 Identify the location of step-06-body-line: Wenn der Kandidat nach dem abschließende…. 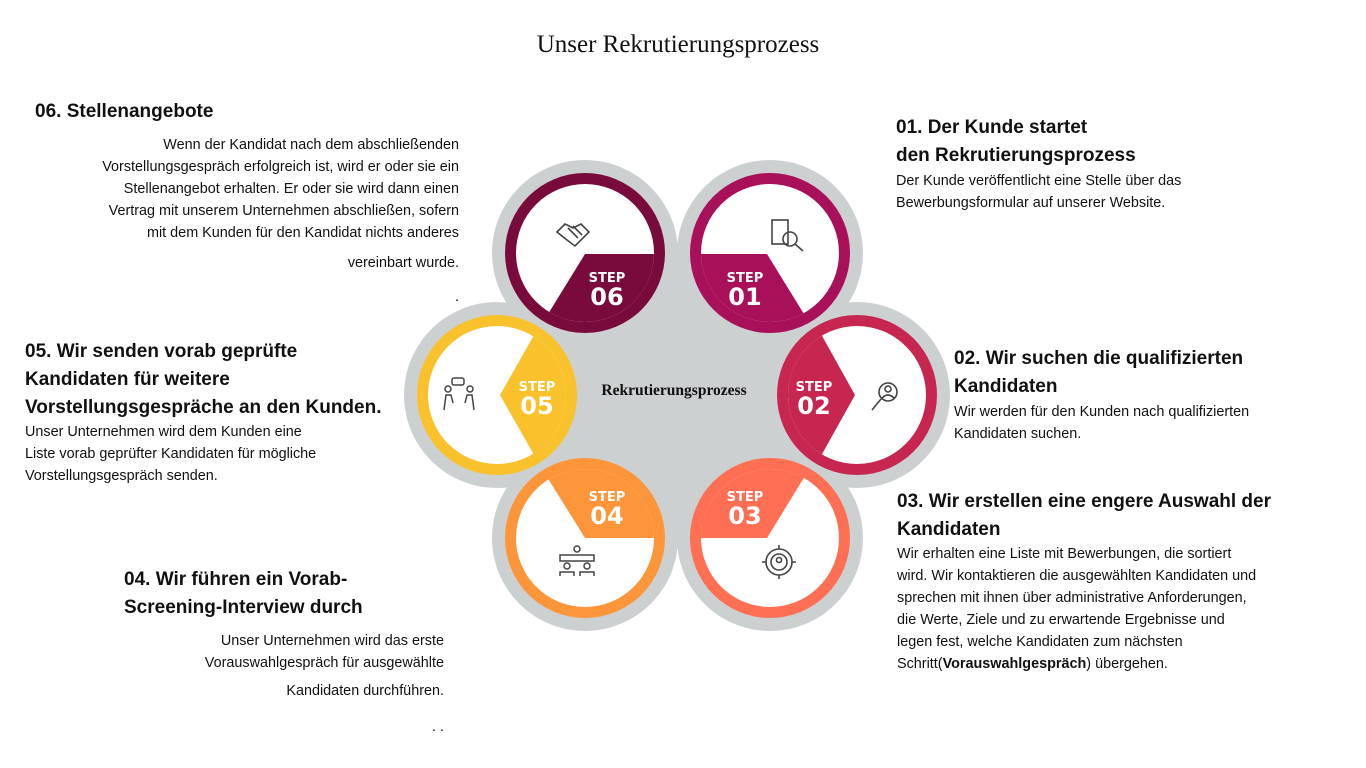
(311, 145).